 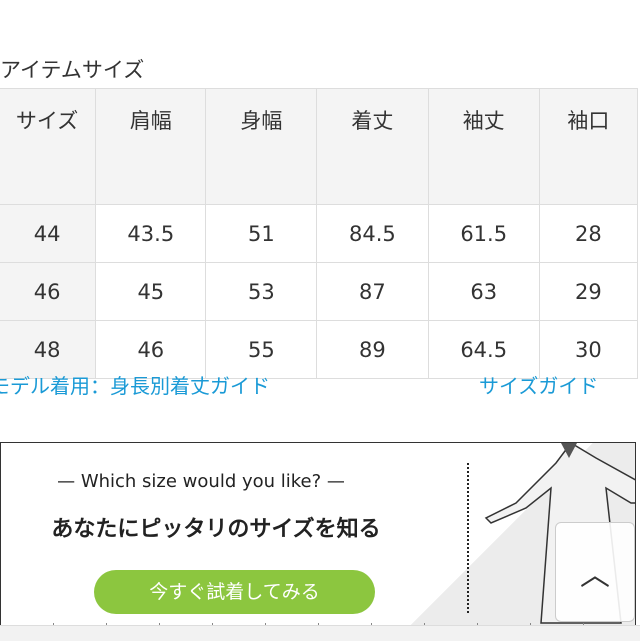 What do you see at coordinates (588, 233) in the screenshot?
I see `table-cell: 28` at bounding box center [588, 233].